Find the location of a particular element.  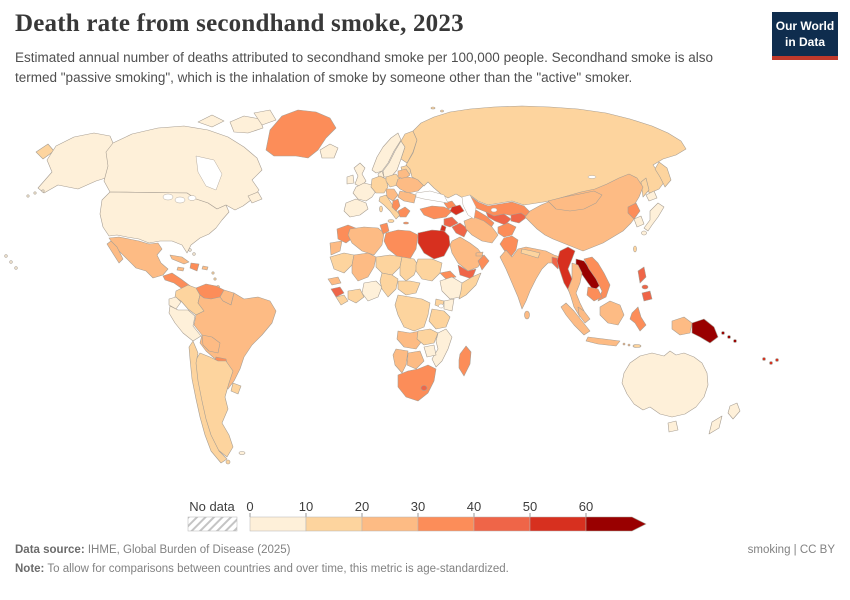

region-nepal is located at coordinates (530, 253).